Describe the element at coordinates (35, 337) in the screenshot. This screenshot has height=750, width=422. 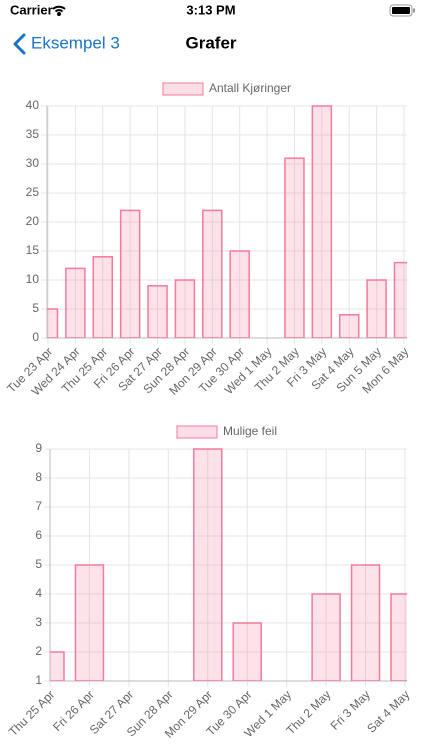
I see `y-tick-label: 0` at that location.